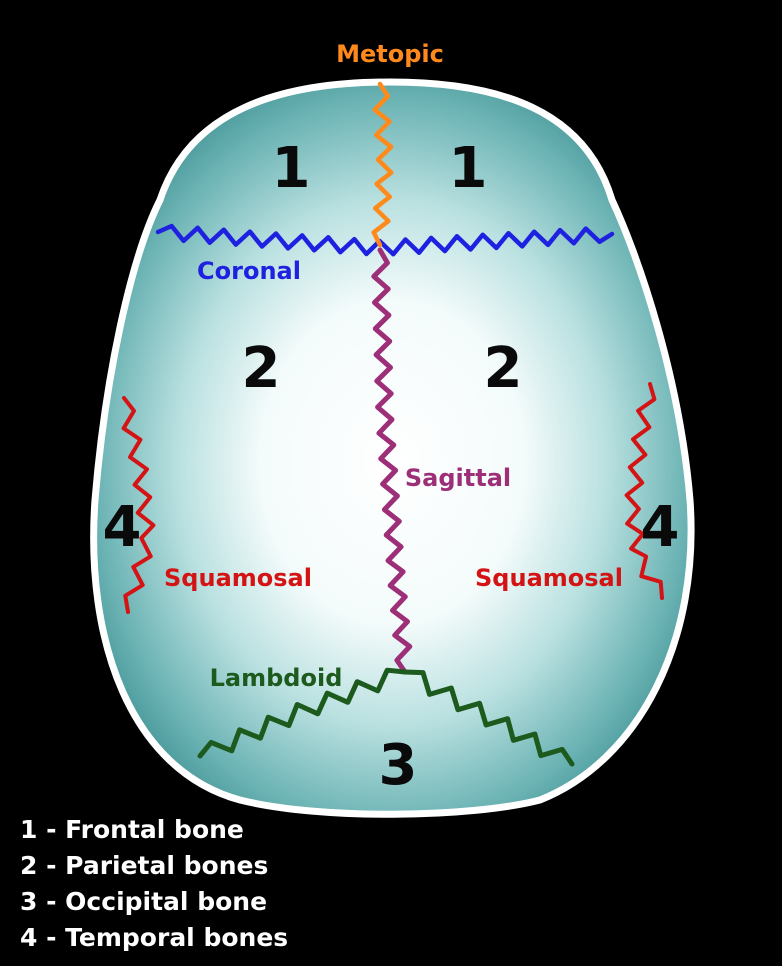 The height and width of the screenshot is (966, 782). What do you see at coordinates (468, 168) in the screenshot?
I see `frontal-right-number: 1` at bounding box center [468, 168].